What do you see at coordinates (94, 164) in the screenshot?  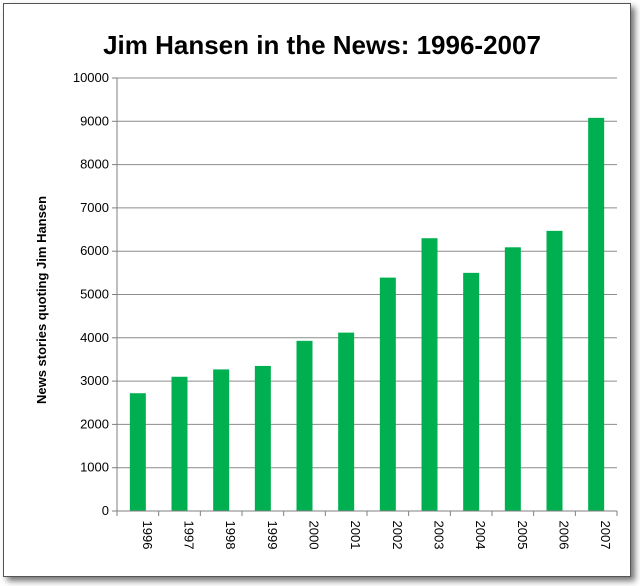 I see `y-tick-label: 8000` at bounding box center [94, 164].